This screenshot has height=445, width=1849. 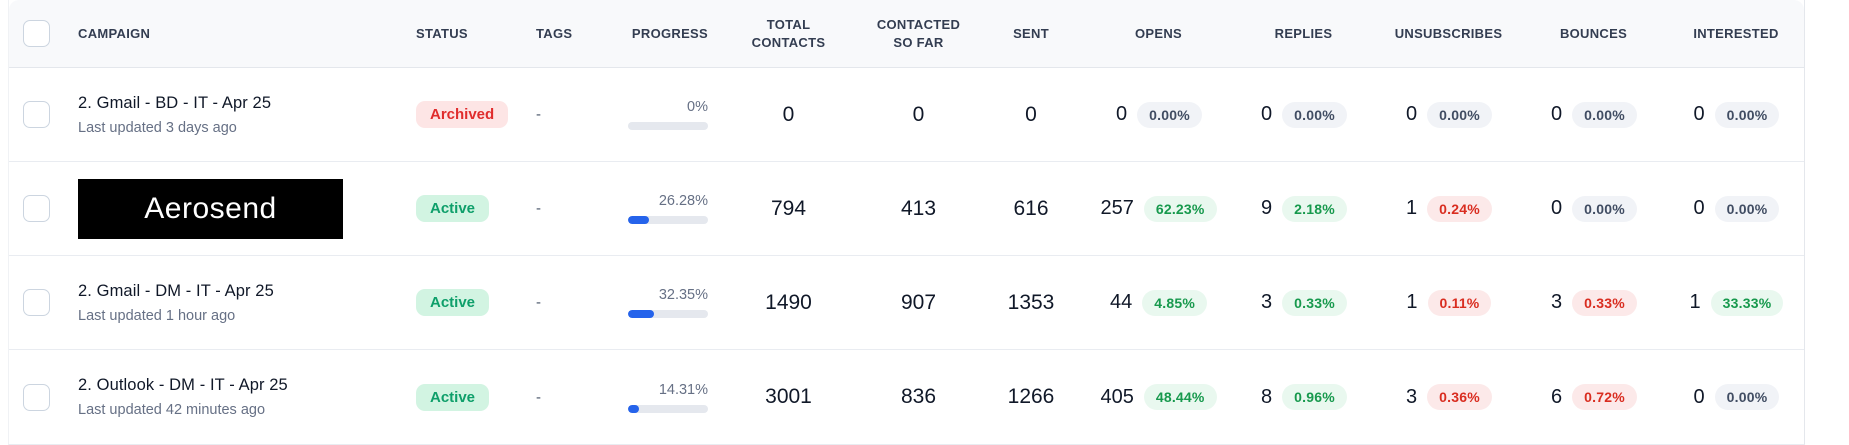 What do you see at coordinates (1459, 114) in the screenshot?
I see `unsubscribes-rate-badge: 0.00%` at bounding box center [1459, 114].